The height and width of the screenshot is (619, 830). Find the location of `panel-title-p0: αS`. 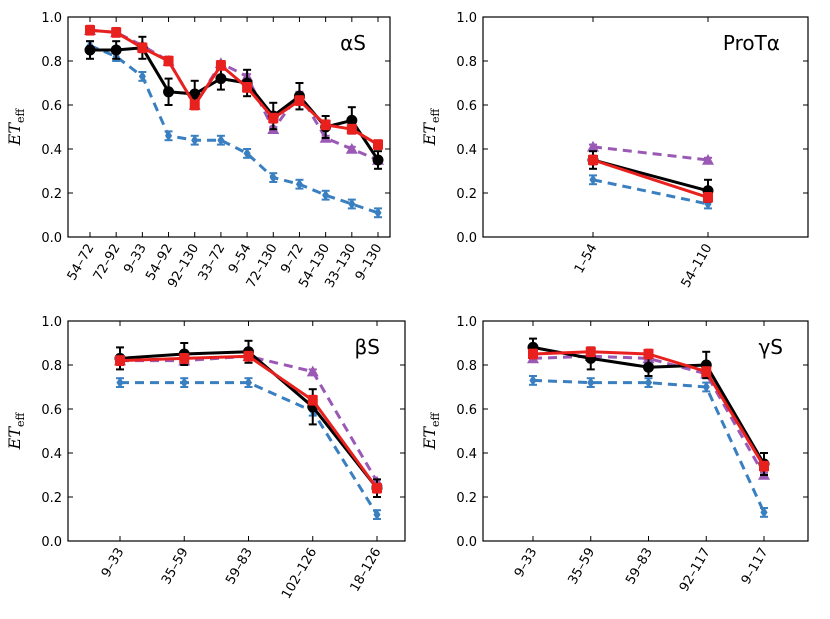

panel-title-p0: αS is located at coordinates (353, 43).